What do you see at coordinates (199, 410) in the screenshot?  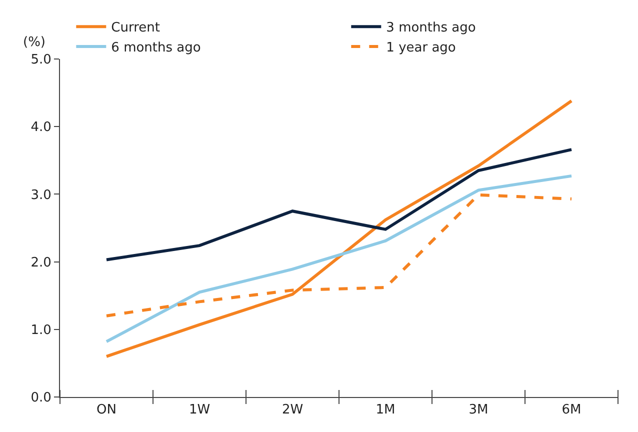 I see `x-tick-label: 1W` at bounding box center [199, 410].